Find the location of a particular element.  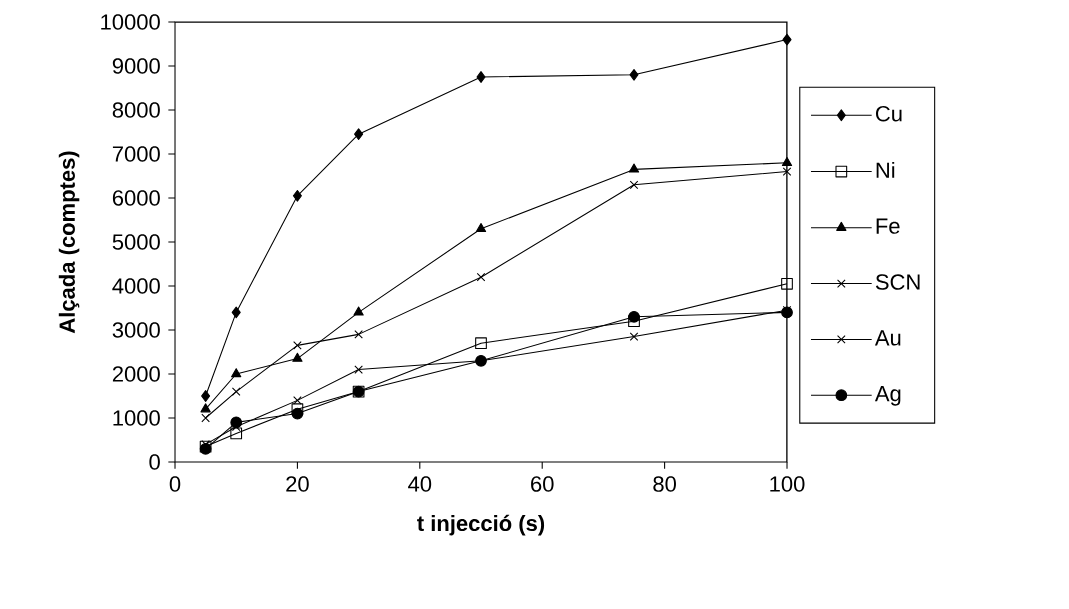

x-tick-label: 80 is located at coordinates (664, 484).